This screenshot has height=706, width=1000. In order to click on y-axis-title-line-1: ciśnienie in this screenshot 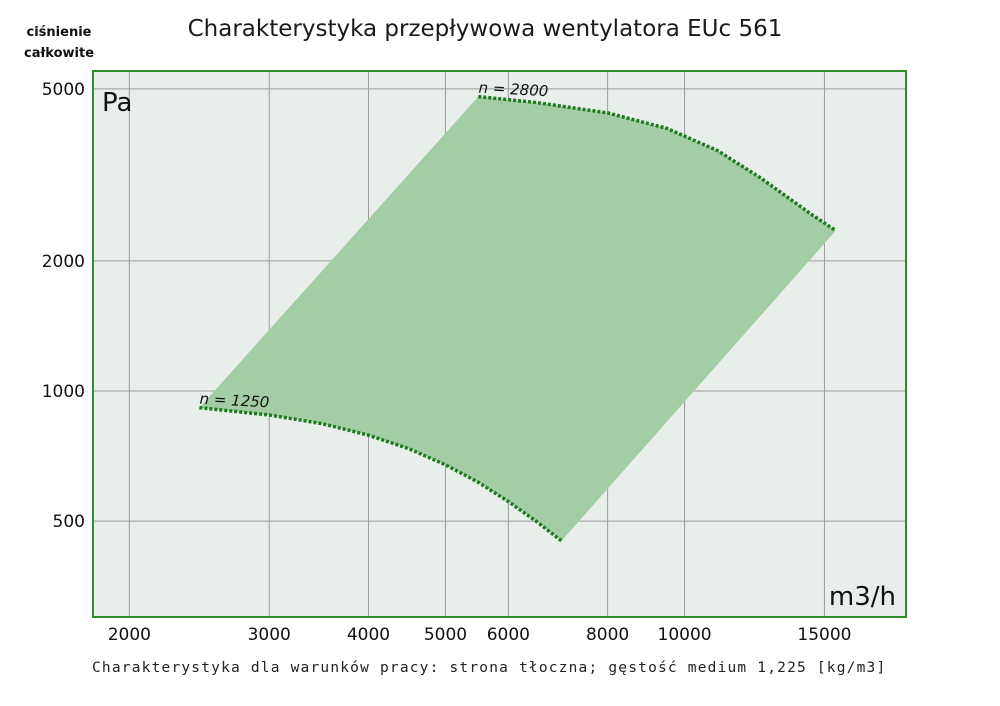, I will do `click(59, 32)`.